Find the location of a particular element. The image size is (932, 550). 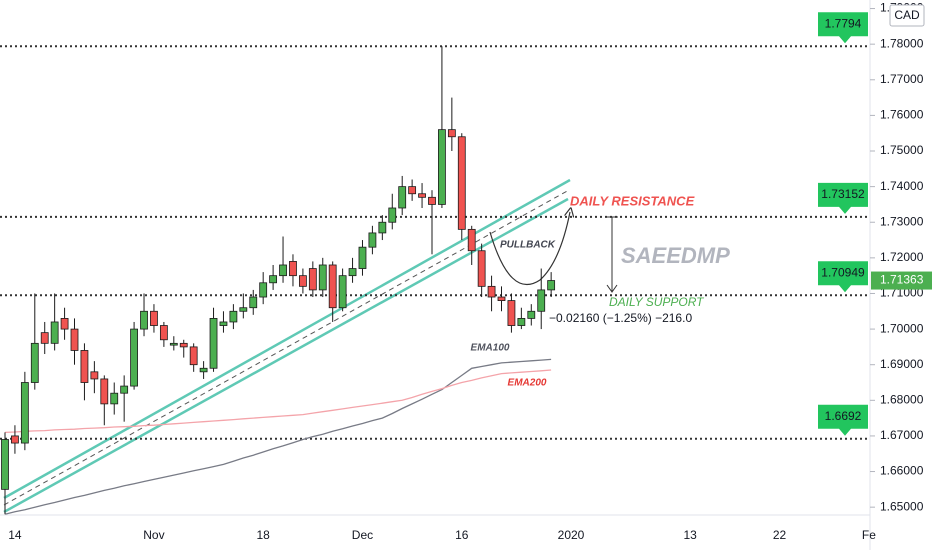

y-tick-label: 1.65000 is located at coordinates (902, 506).